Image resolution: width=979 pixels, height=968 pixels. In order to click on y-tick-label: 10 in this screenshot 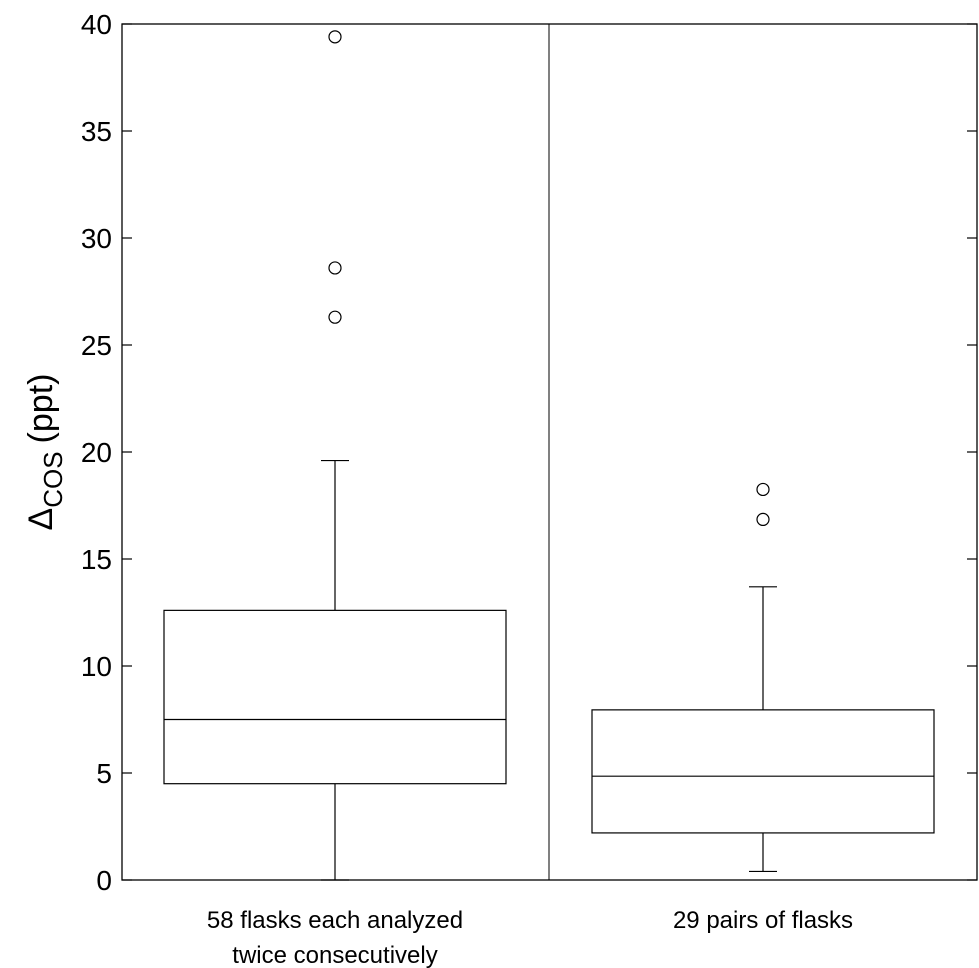, I will do `click(96, 666)`.